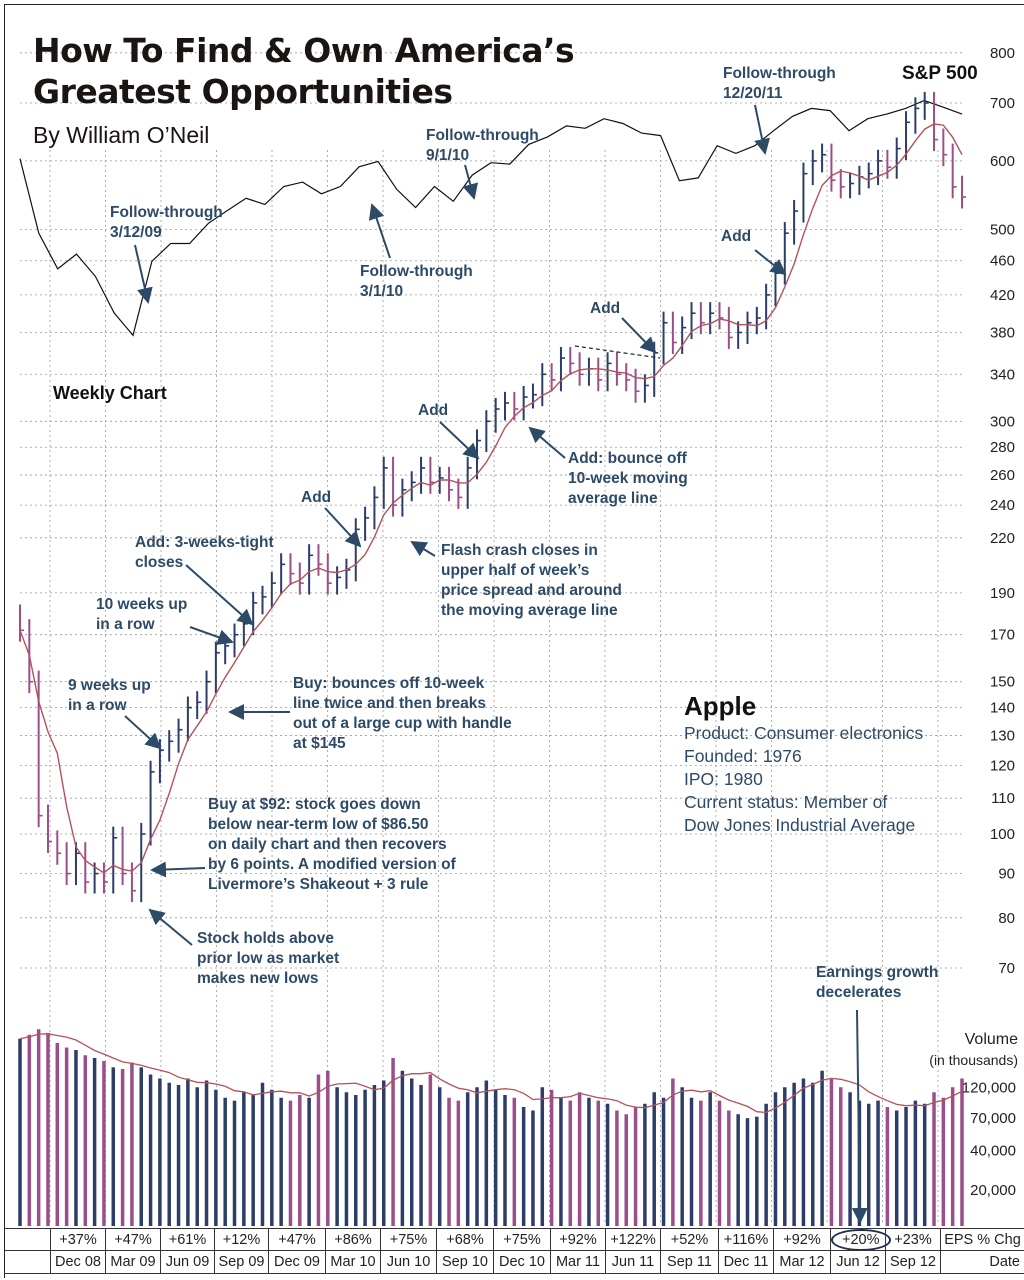 The image size is (1024, 1280). I want to click on annotation: 9 weeks up in a row, so click(109, 695).